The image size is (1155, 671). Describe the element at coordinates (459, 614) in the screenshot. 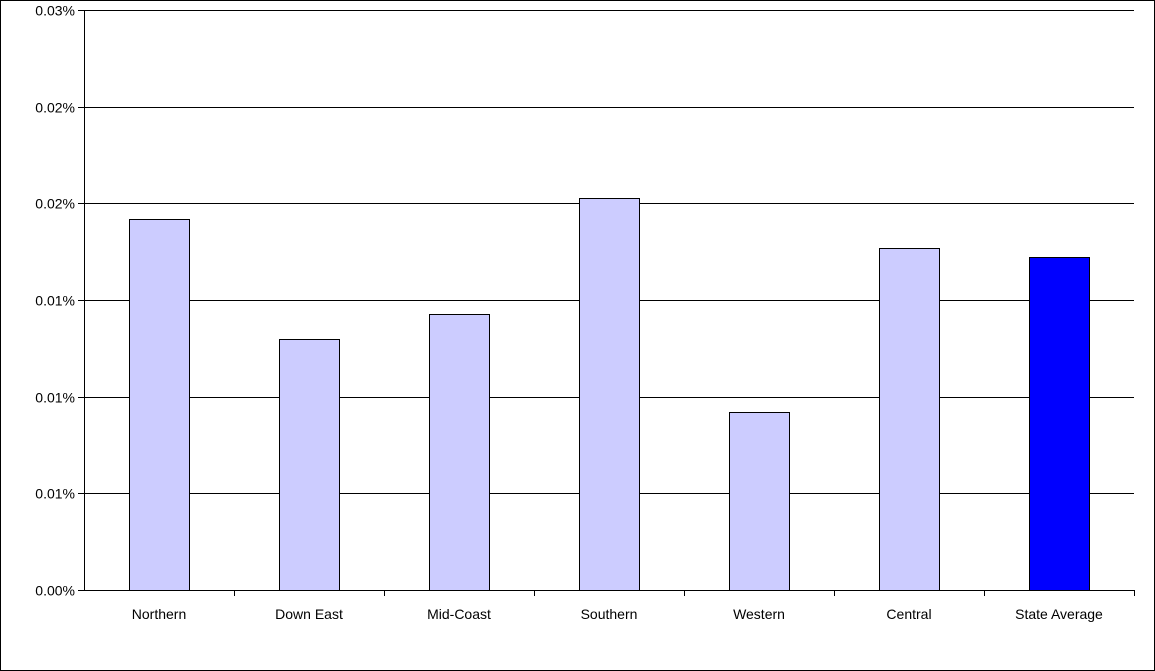

I see `x-tick-label: Mid-Coast` at that location.